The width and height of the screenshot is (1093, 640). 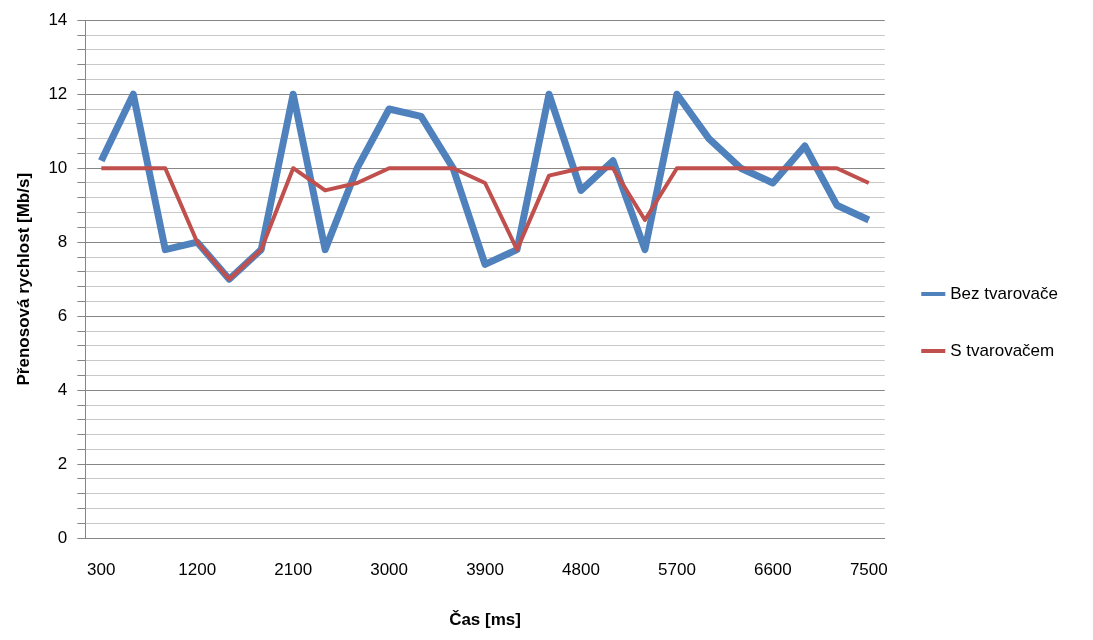 What do you see at coordinates (293, 570) in the screenshot?
I see `x-tick-label: 2100` at bounding box center [293, 570].